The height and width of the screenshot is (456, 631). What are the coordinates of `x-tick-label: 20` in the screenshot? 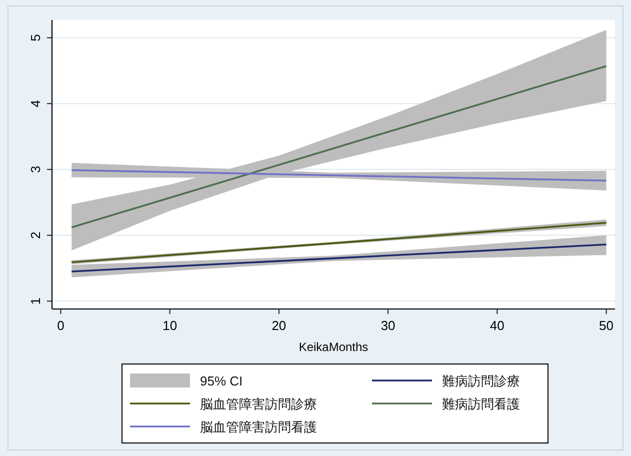 It's located at (279, 325).